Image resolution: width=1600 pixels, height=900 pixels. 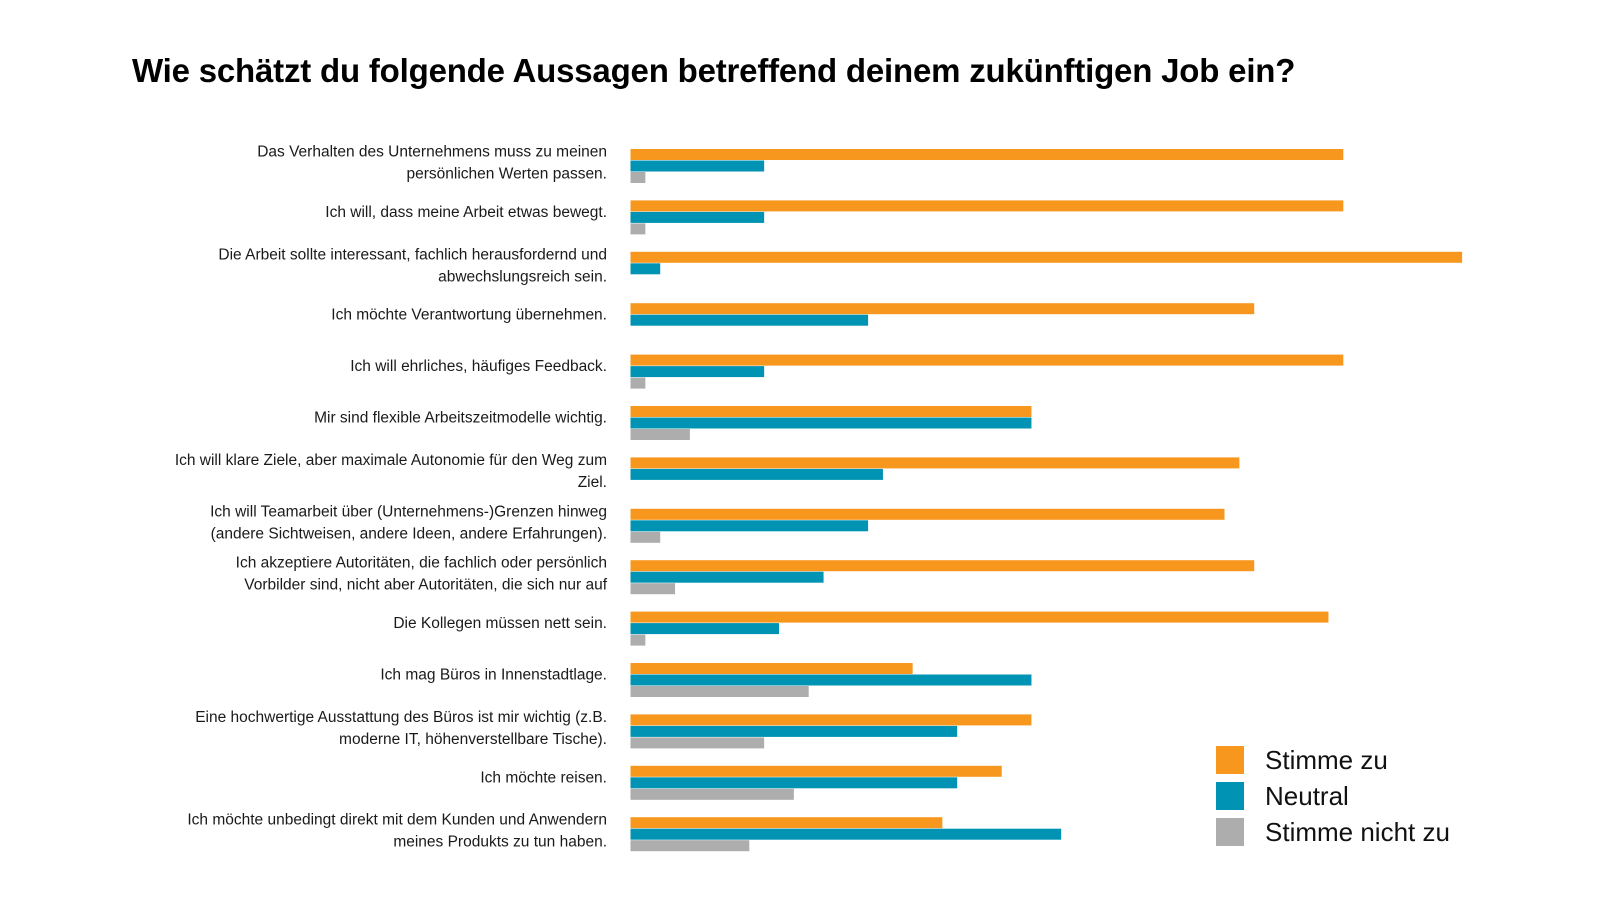 I want to click on category-label: Die Kollegen müssen nett sein., so click(x=500, y=623).